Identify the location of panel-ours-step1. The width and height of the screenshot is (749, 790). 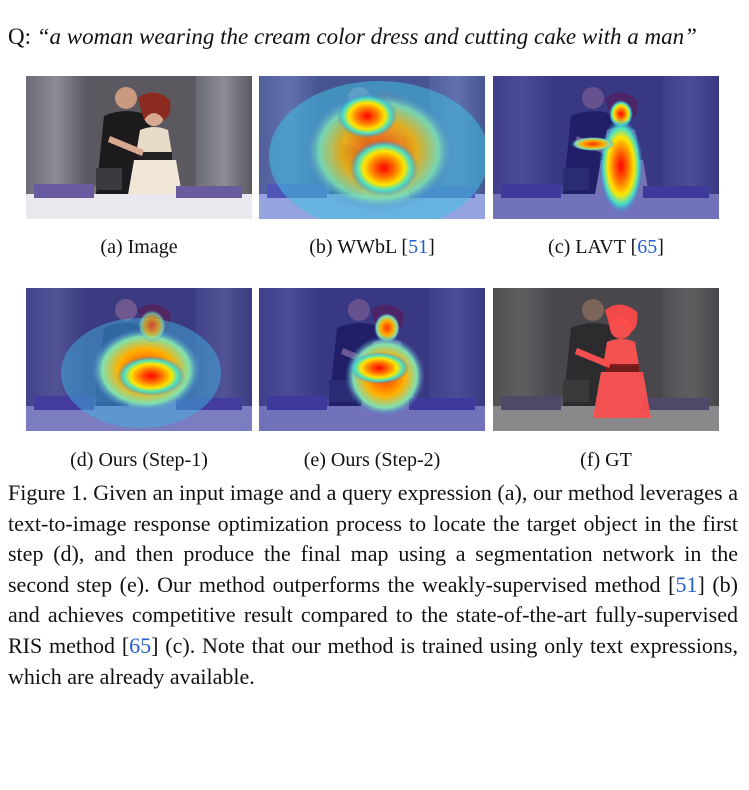
(139, 359).